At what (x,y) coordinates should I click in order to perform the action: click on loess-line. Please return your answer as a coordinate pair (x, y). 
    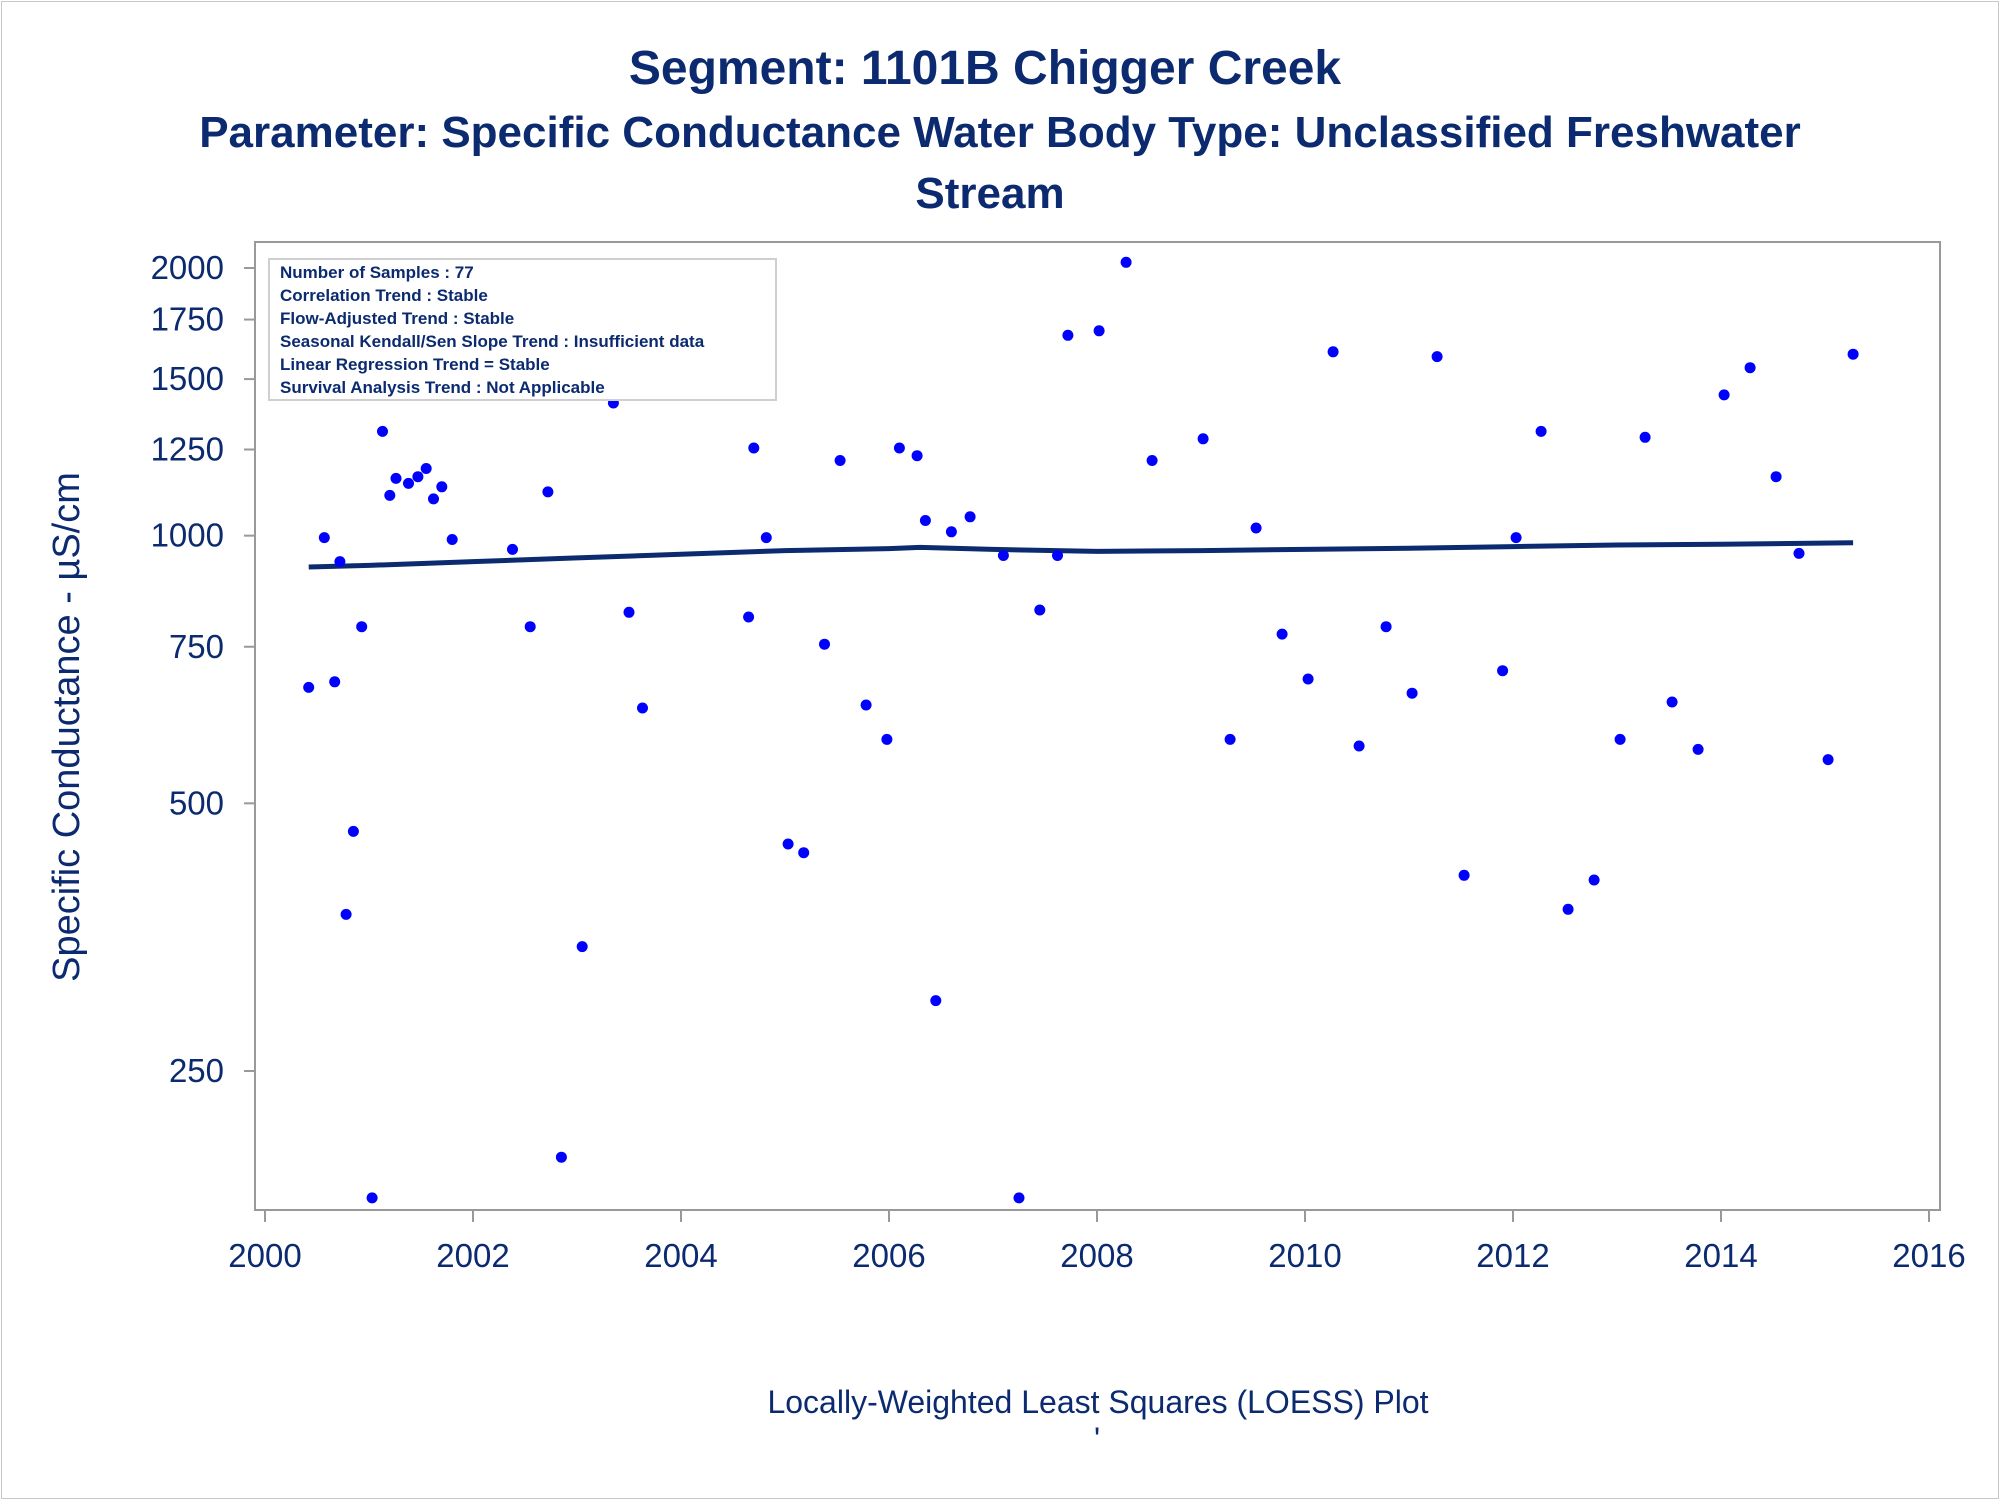
    Looking at the image, I should click on (1081, 555).